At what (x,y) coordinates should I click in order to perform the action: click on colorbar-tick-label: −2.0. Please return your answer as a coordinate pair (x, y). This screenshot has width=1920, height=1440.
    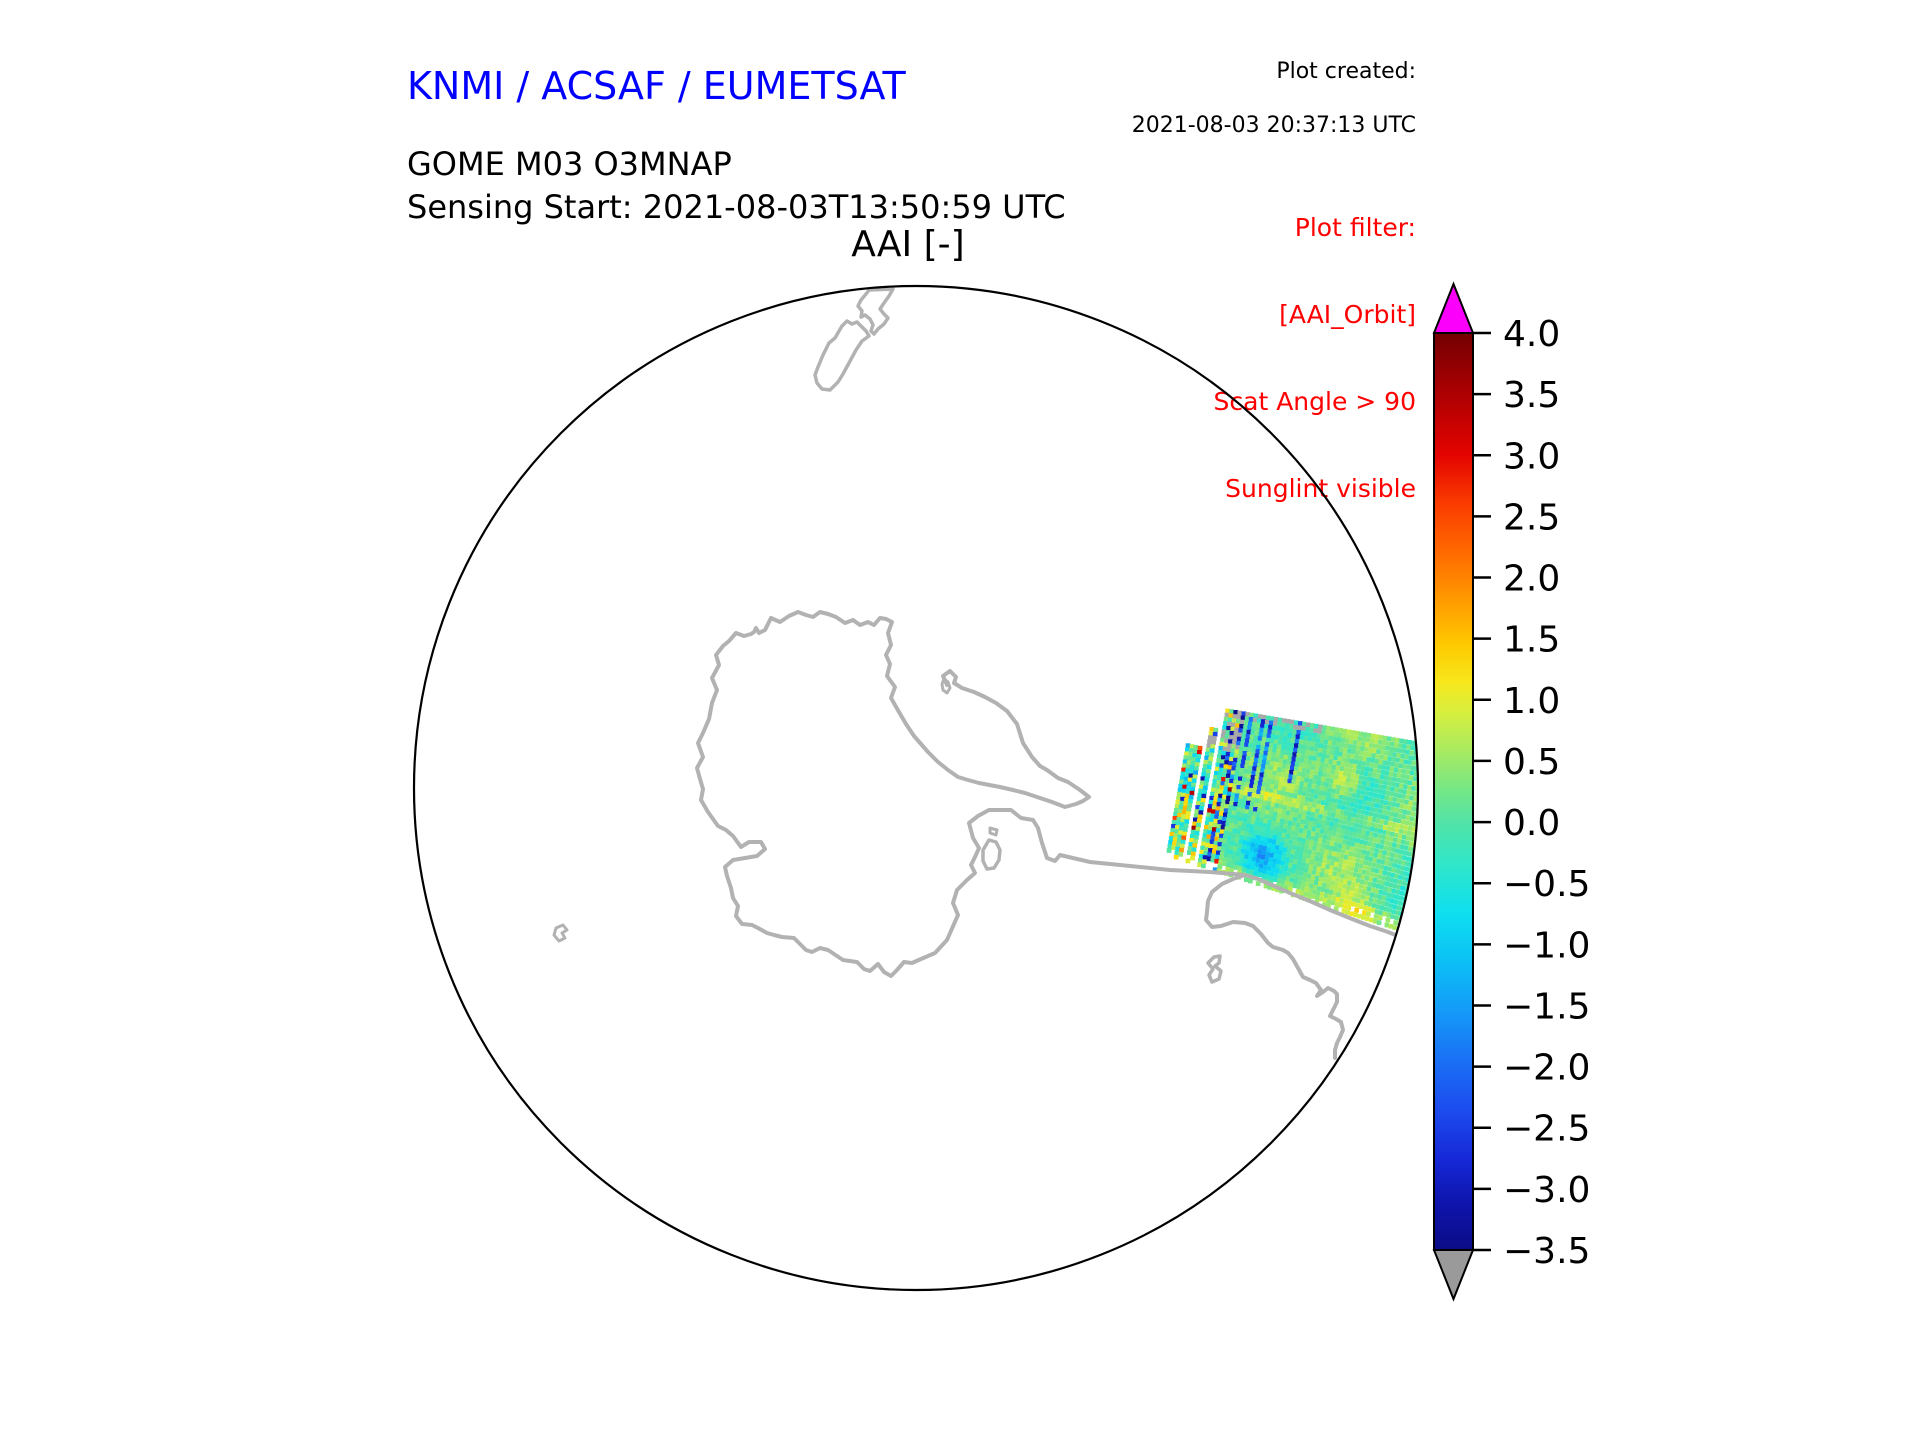
    Looking at the image, I should click on (1546, 1068).